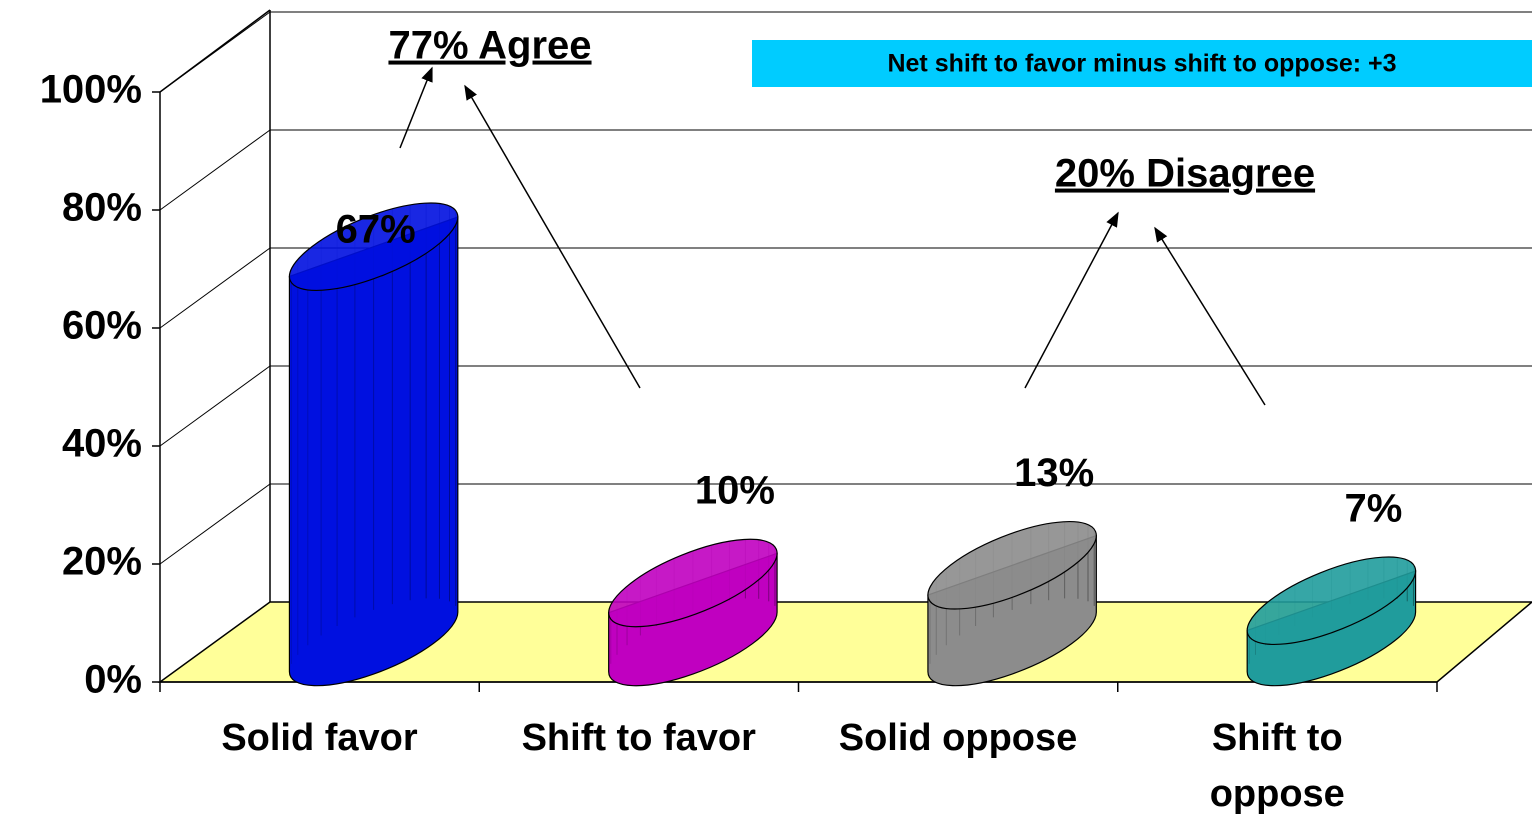  I want to click on annotation: 20% Disagree, so click(1185, 174).